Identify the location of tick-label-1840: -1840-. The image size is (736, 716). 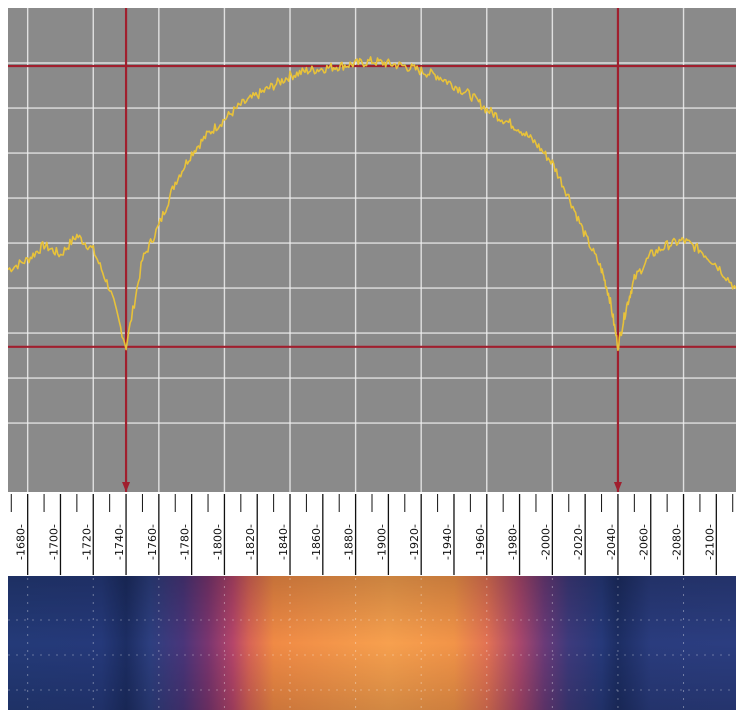
(283, 542).